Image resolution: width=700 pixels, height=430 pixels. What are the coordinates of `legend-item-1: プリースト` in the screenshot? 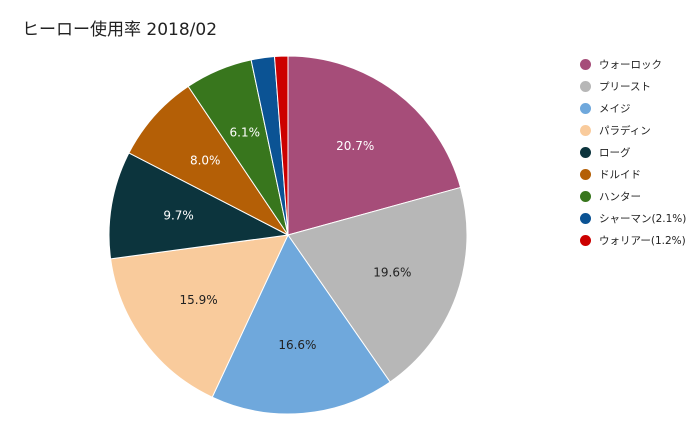 It's located at (640, 86).